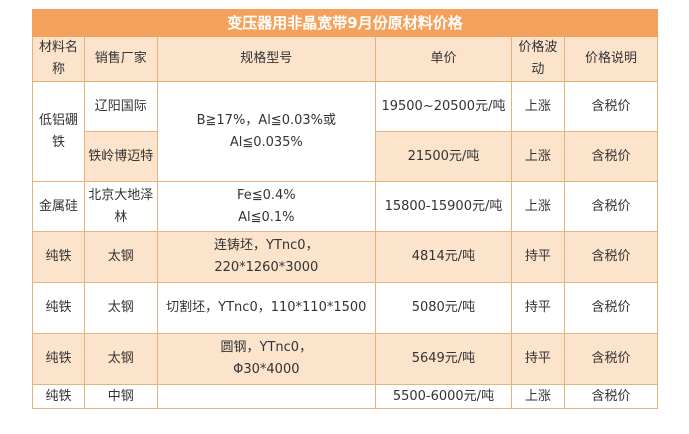 This screenshot has width=689, height=434. I want to click on header-maker: 销售厂家, so click(121, 59).